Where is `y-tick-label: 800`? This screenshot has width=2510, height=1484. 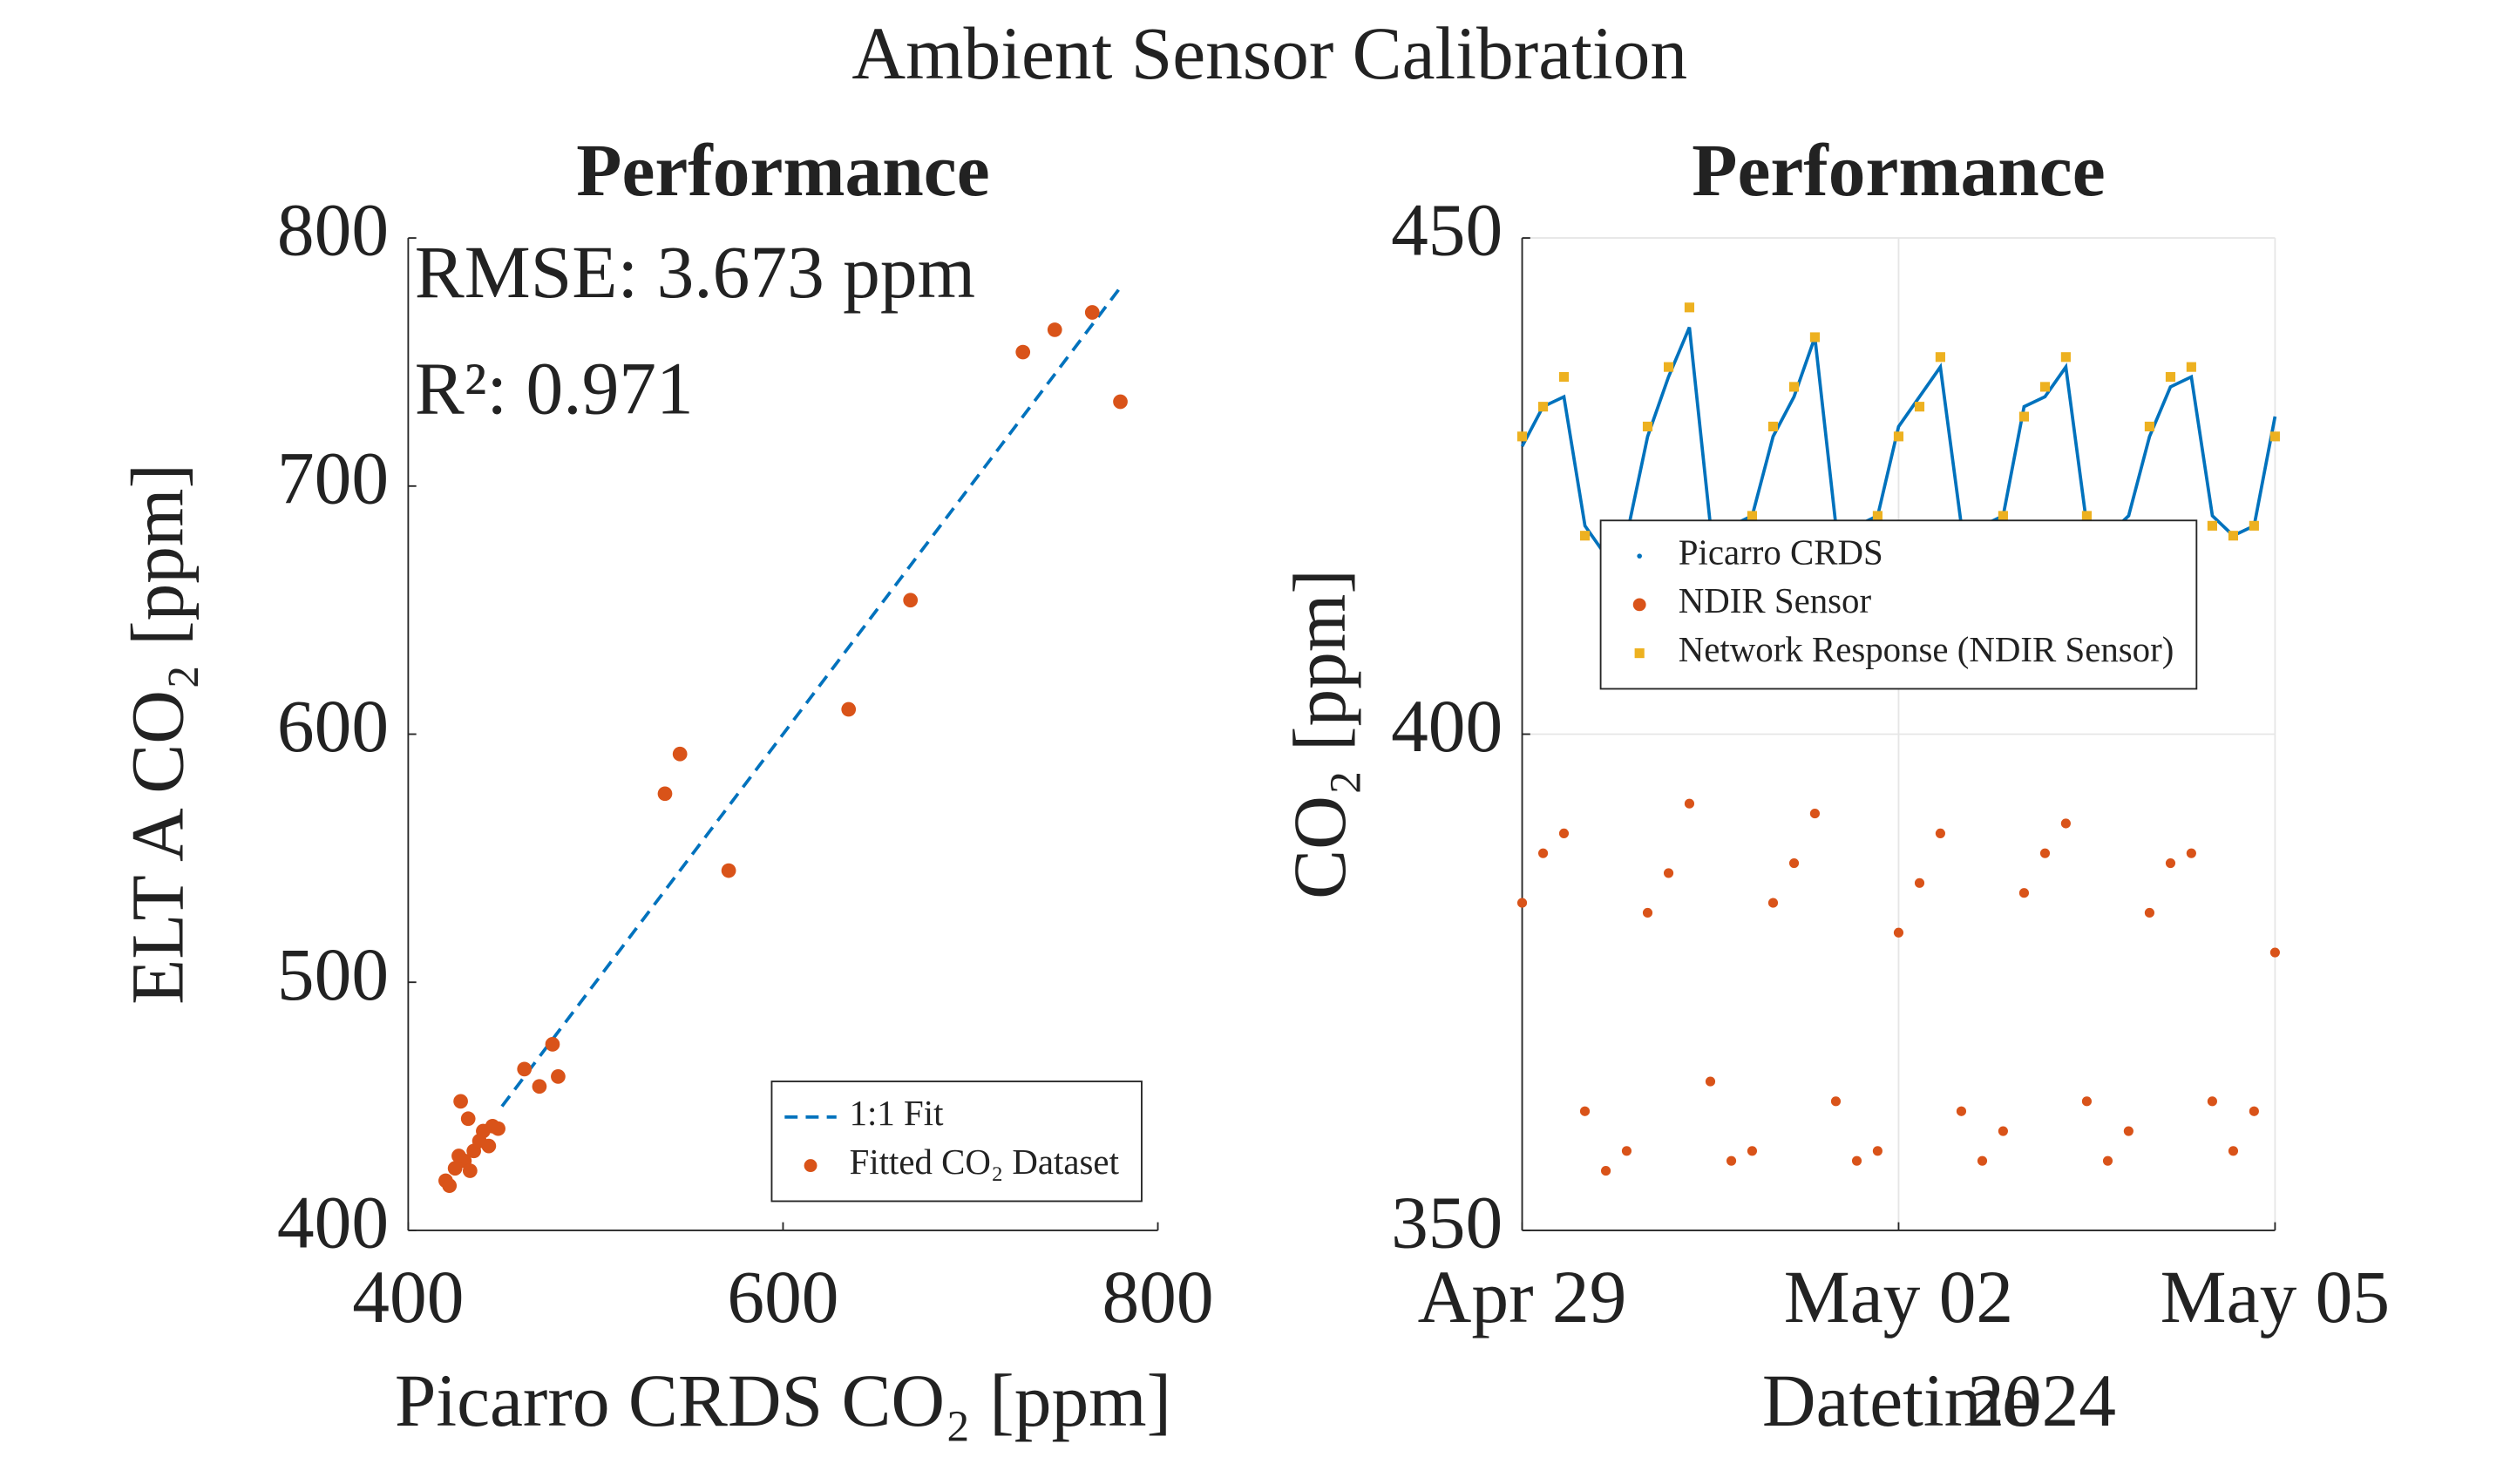 y-tick-label: 800 is located at coordinates (333, 231).